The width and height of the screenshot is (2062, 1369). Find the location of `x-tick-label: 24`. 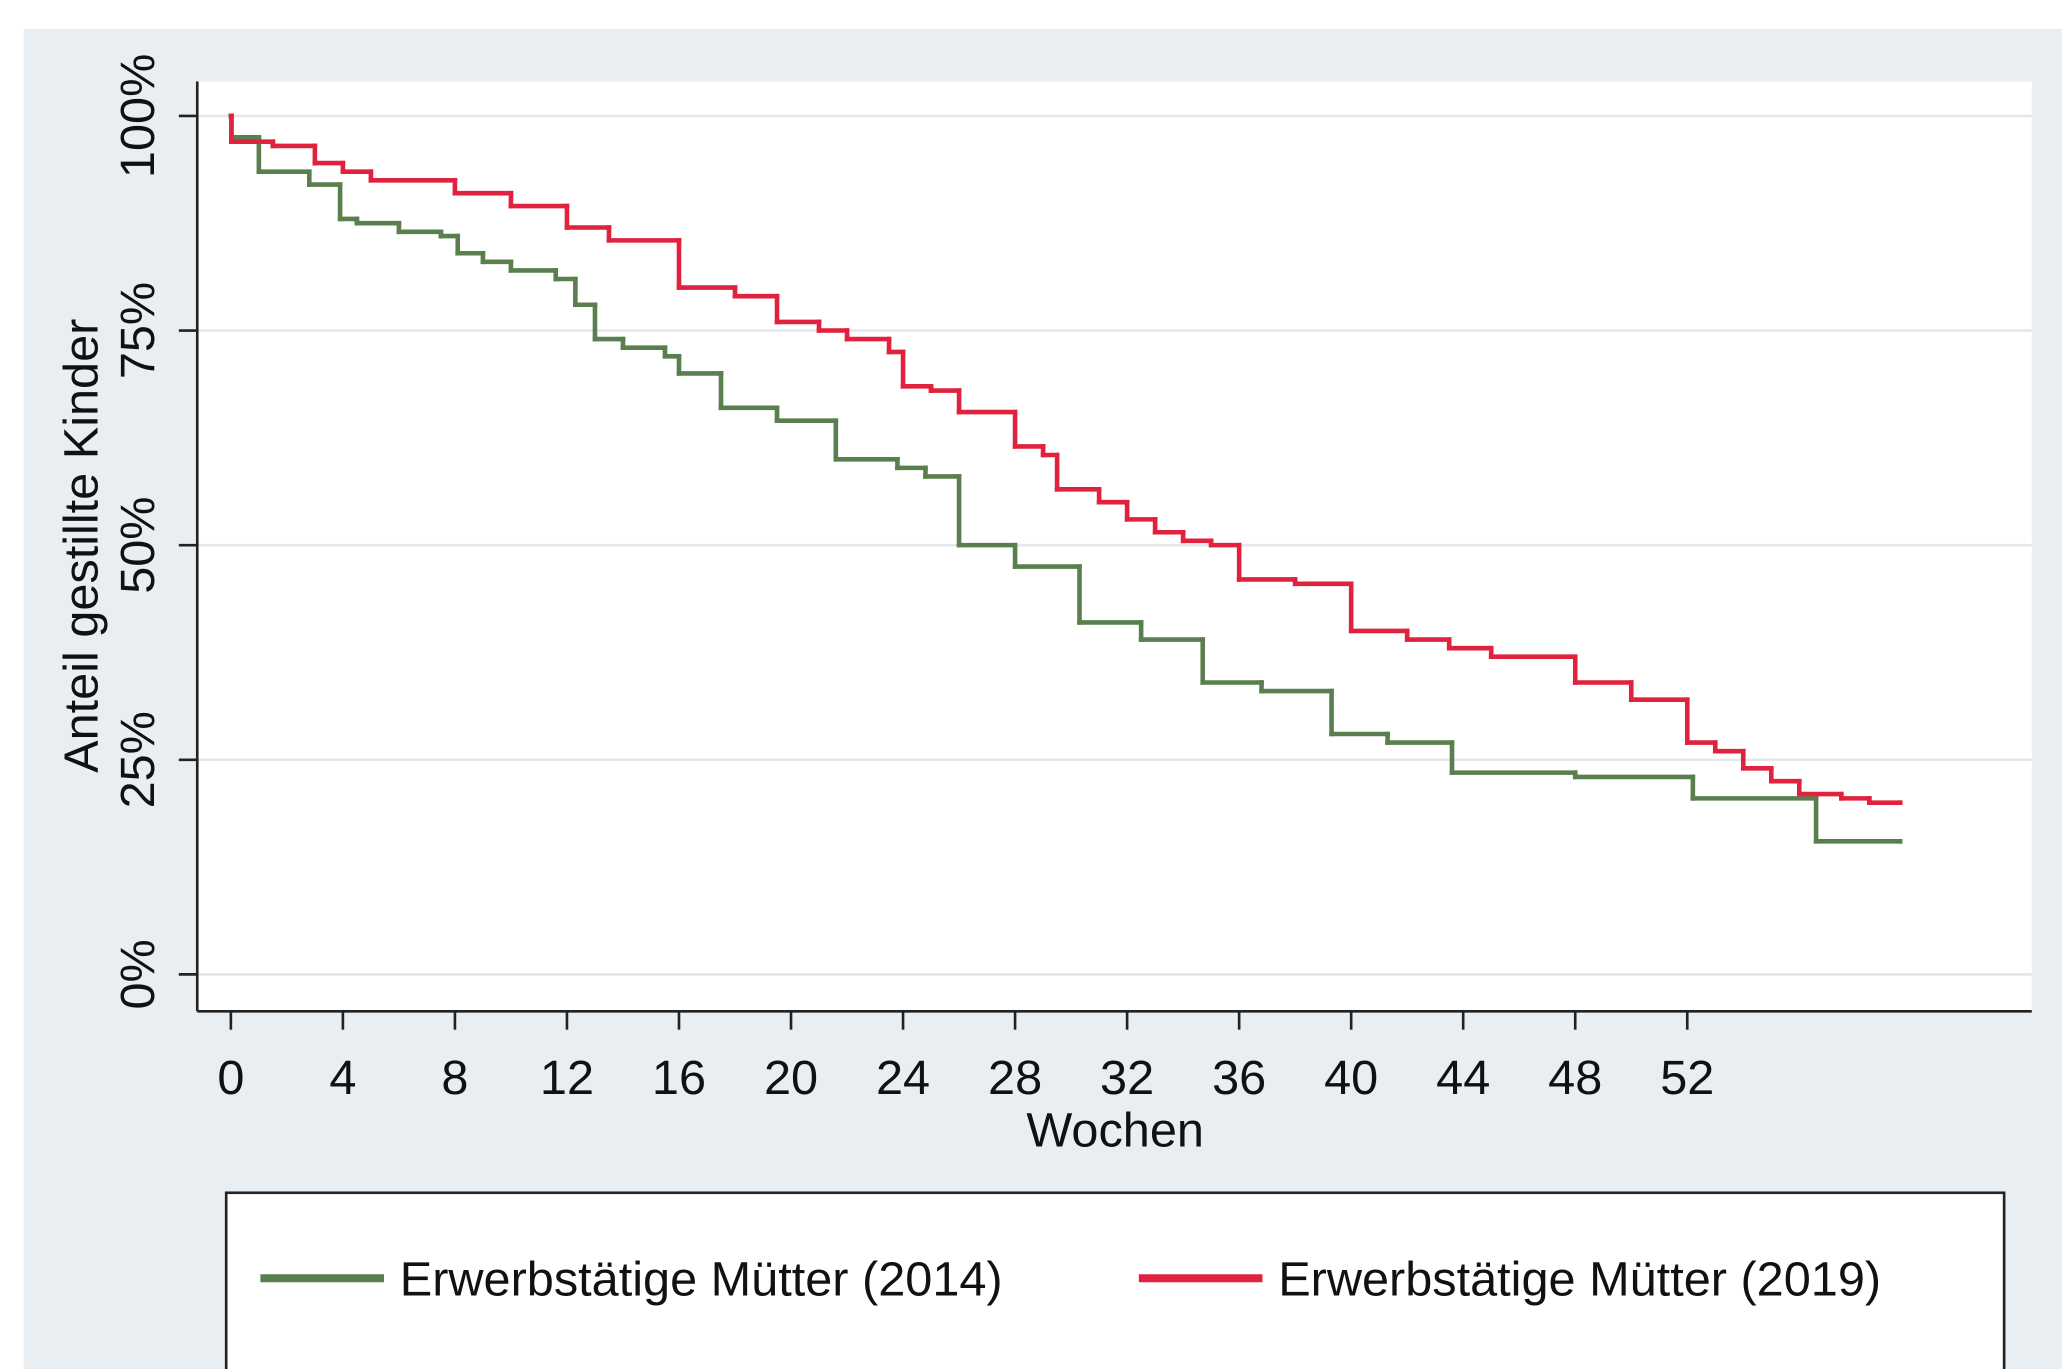

x-tick-label: 24 is located at coordinates (903, 1078).